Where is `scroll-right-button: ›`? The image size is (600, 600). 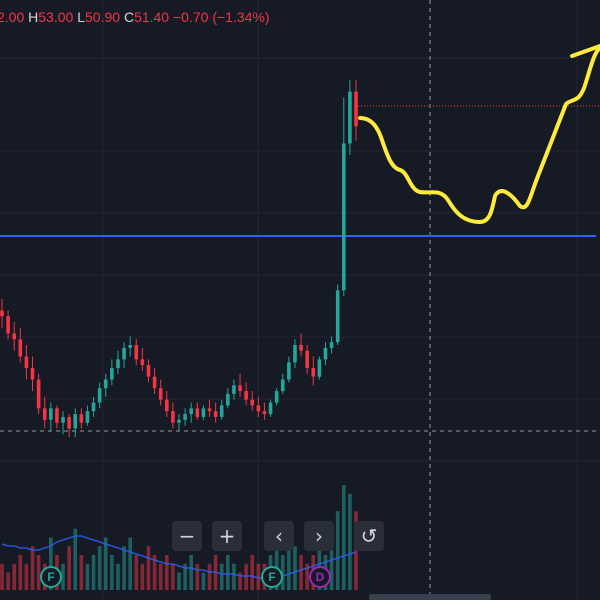
scroll-right-button: › is located at coordinates (319, 536).